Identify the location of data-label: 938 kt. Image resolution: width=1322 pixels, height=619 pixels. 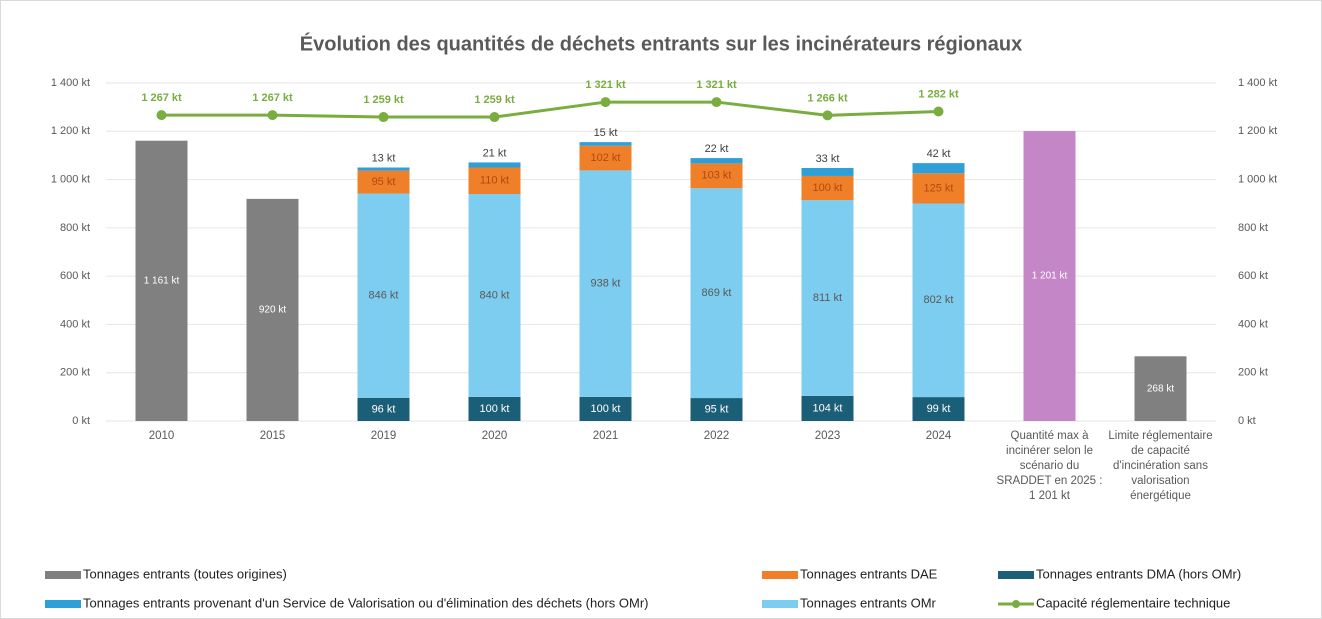
(606, 284).